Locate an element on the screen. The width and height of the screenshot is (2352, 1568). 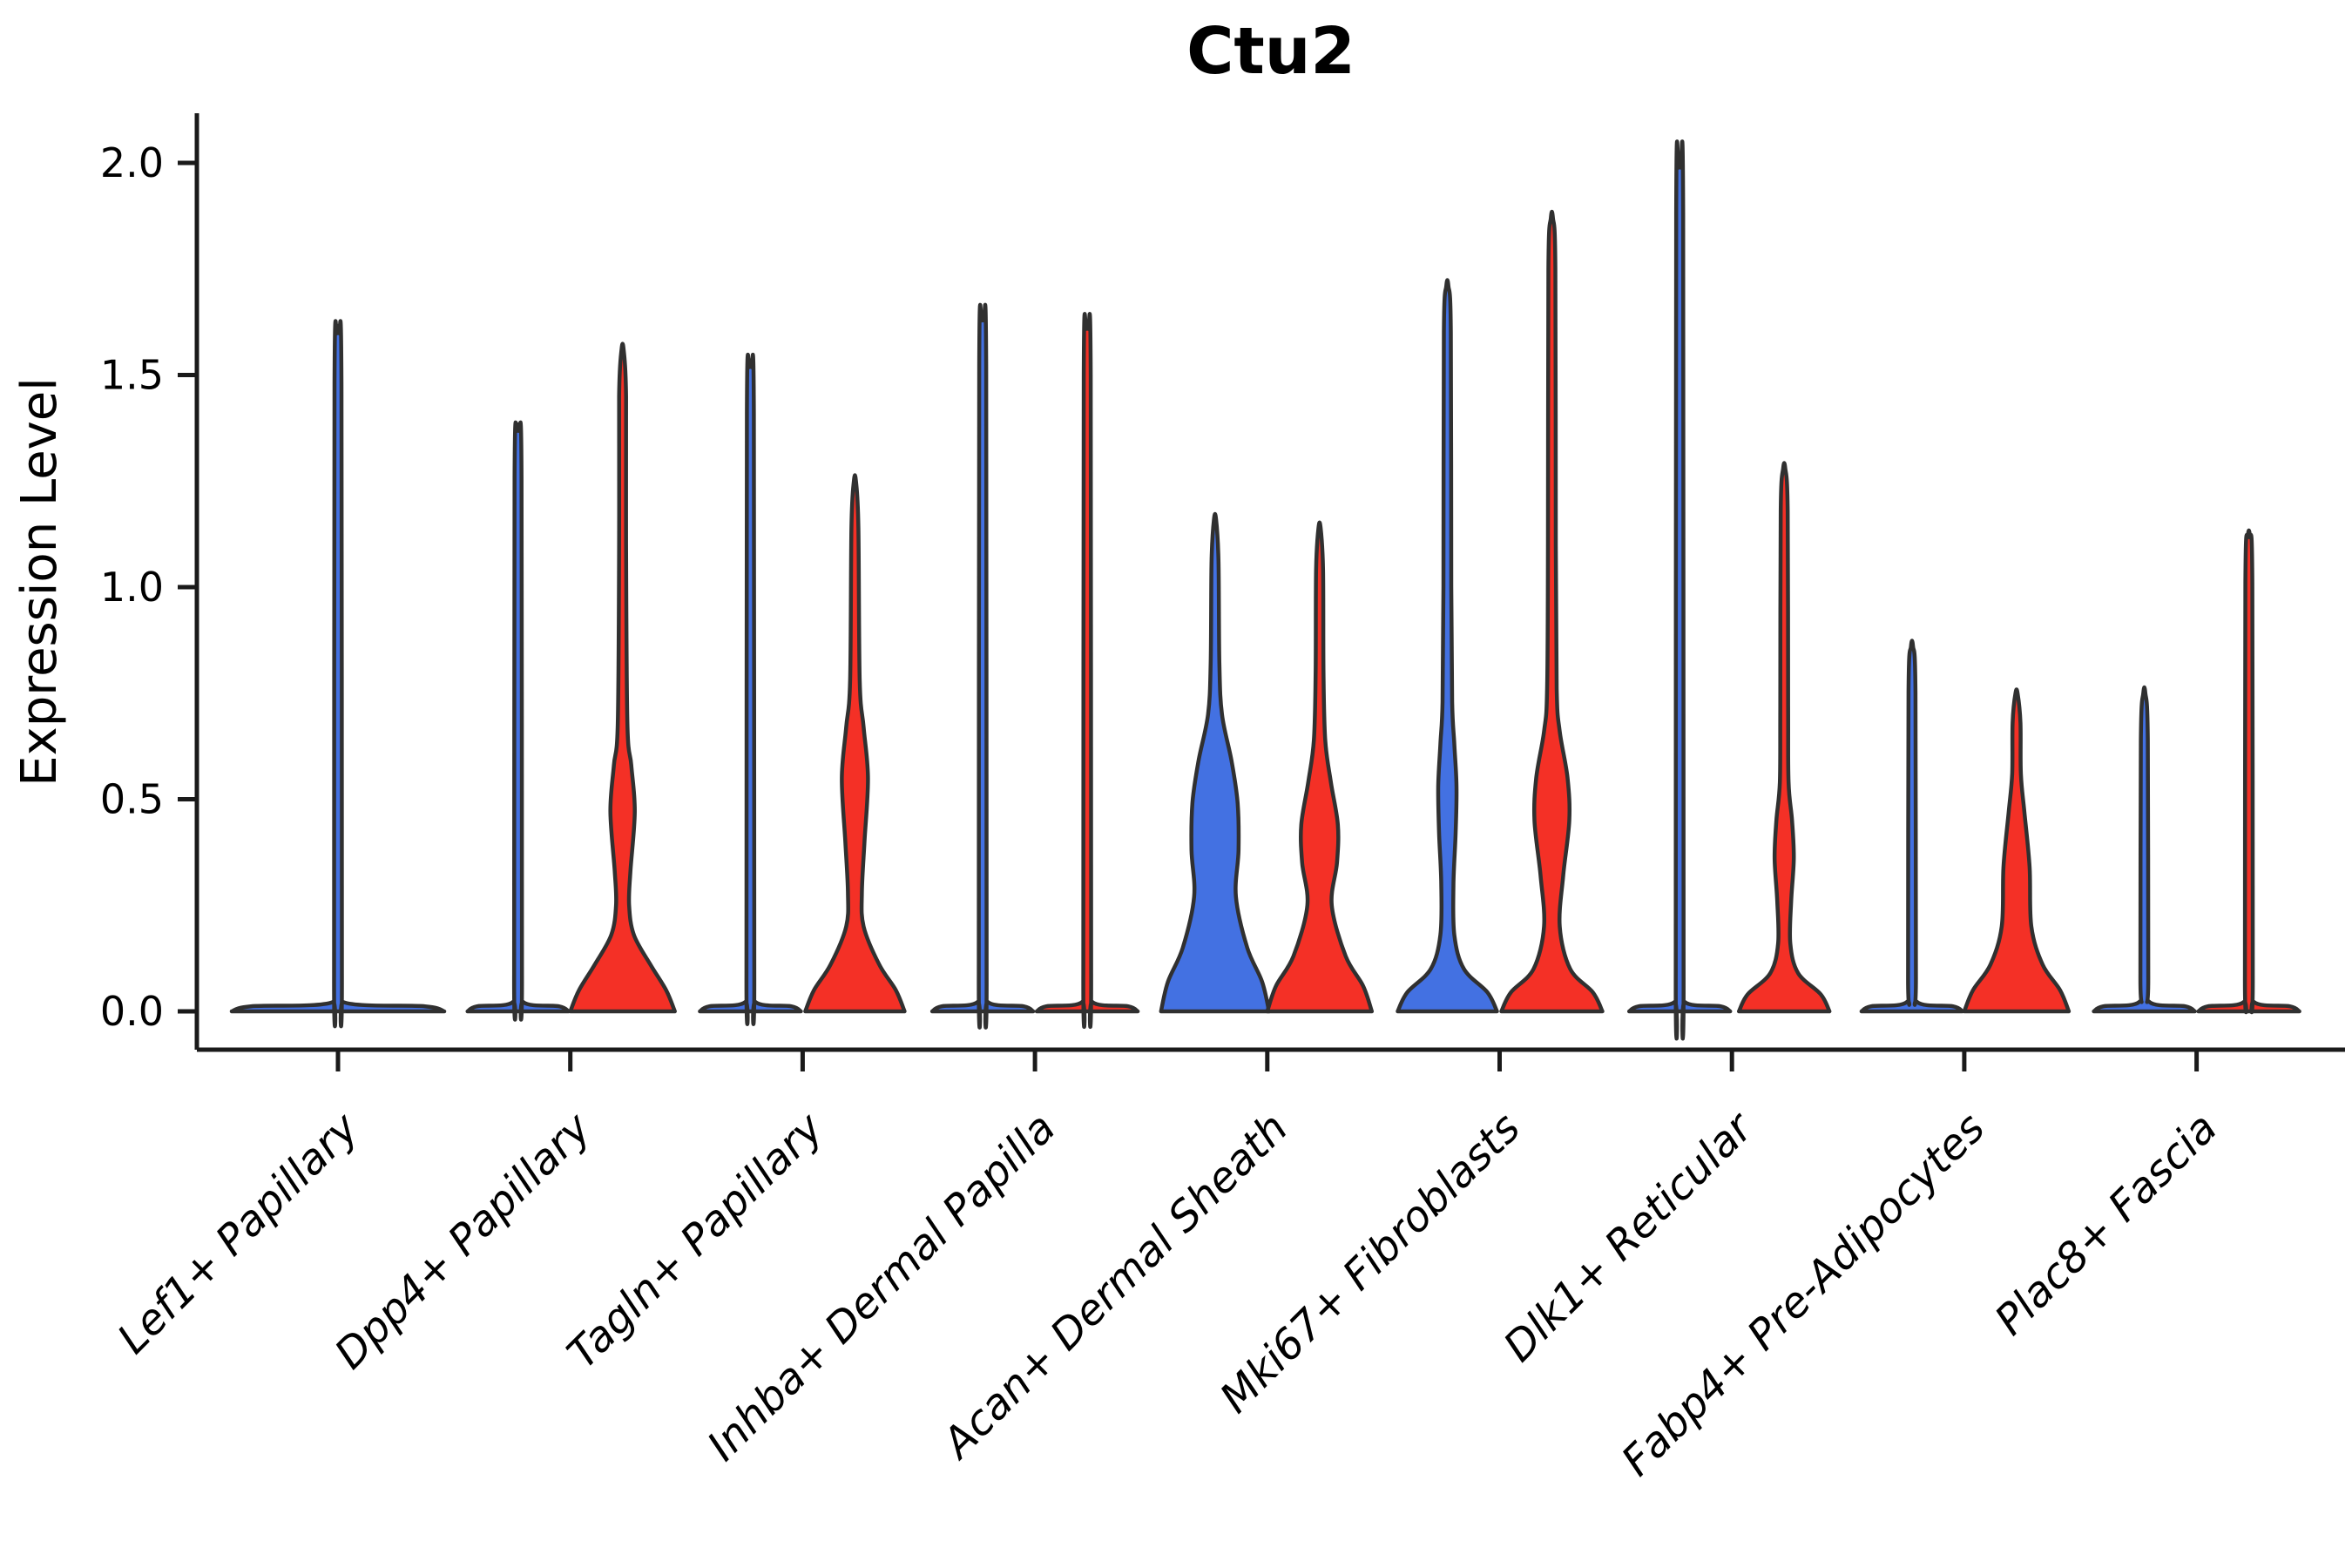
x-tick-label: Dlk1+ Reticular is located at coordinates (1629, 1237).